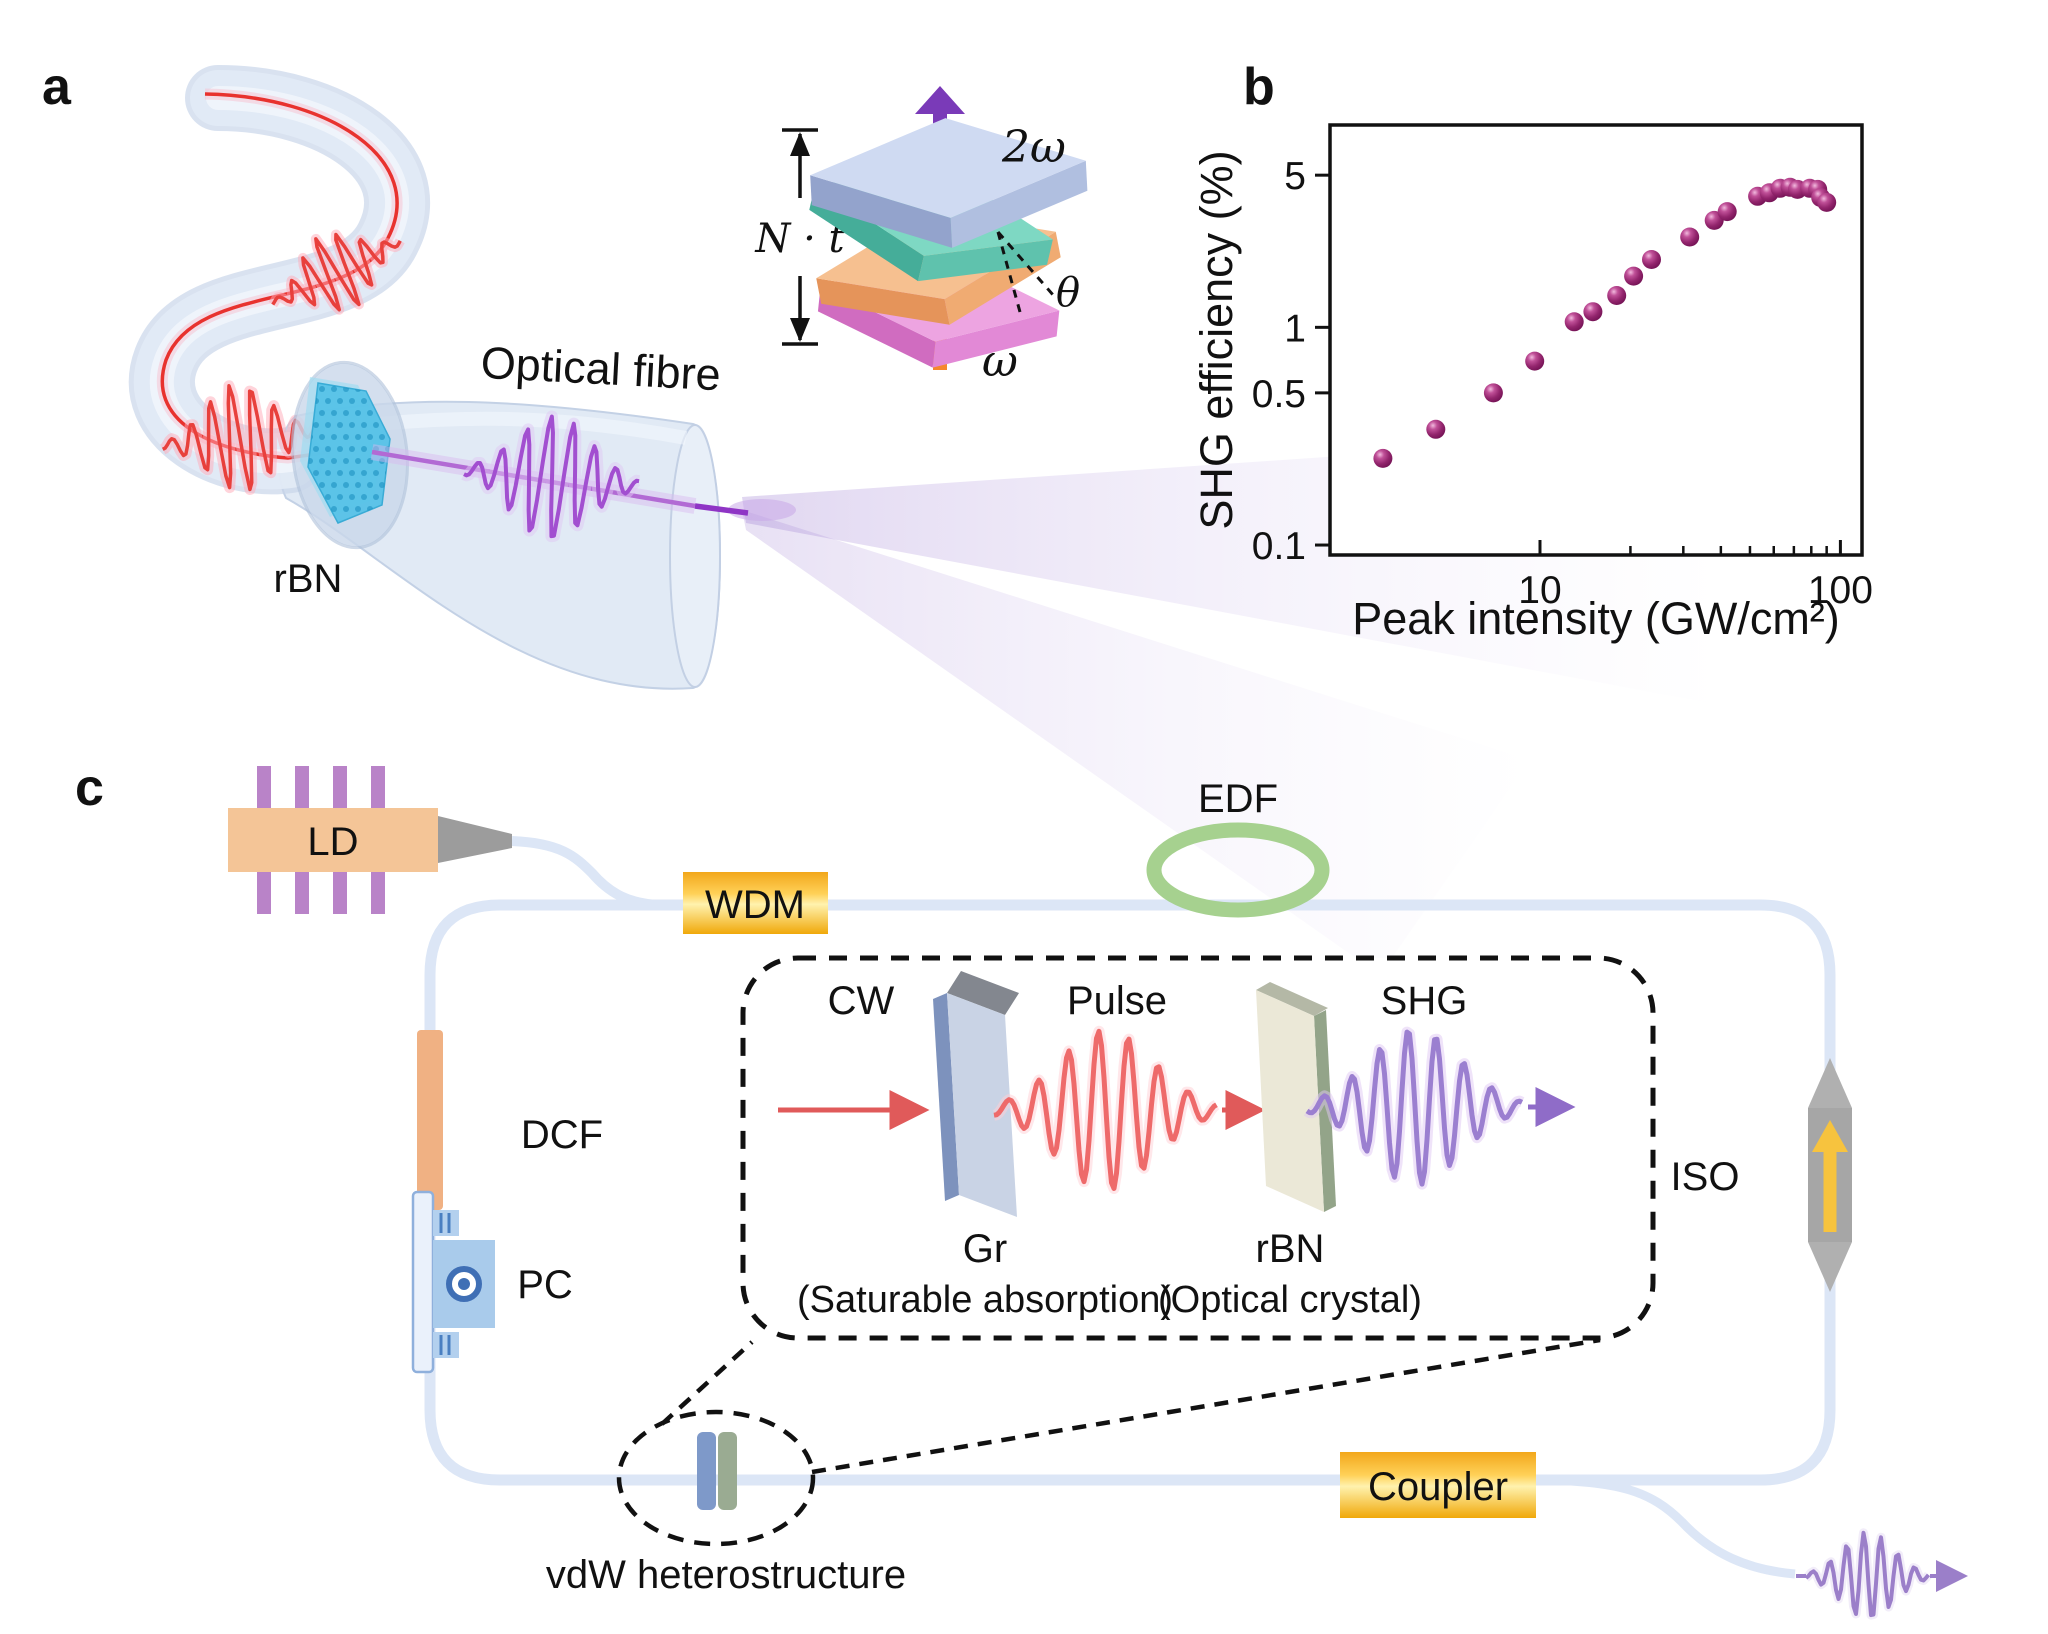  I want to click on slab-top, so click(949, 183).